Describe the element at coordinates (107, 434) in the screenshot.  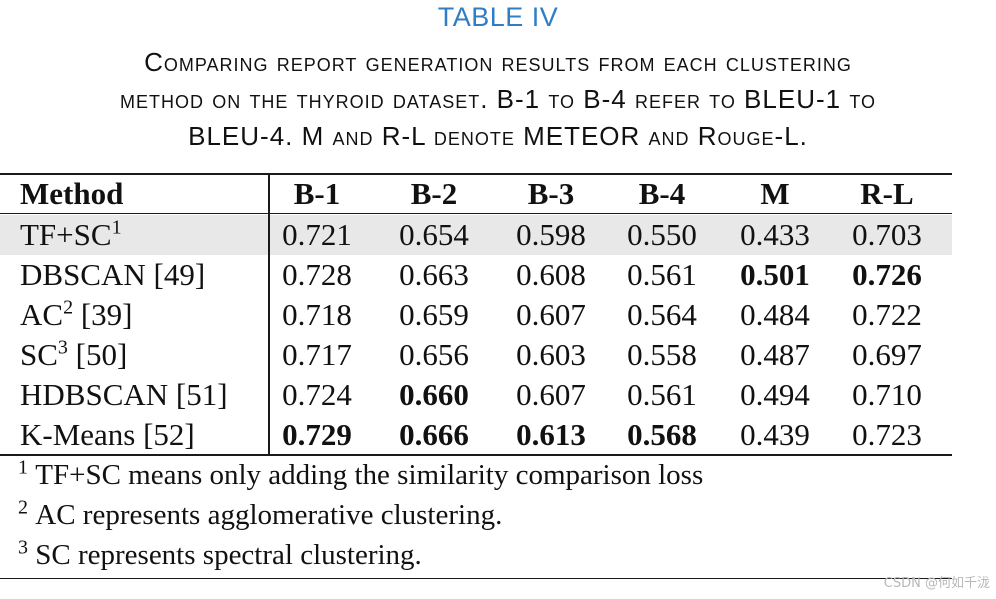
I see `method-cell: K-Means [52]` at that location.